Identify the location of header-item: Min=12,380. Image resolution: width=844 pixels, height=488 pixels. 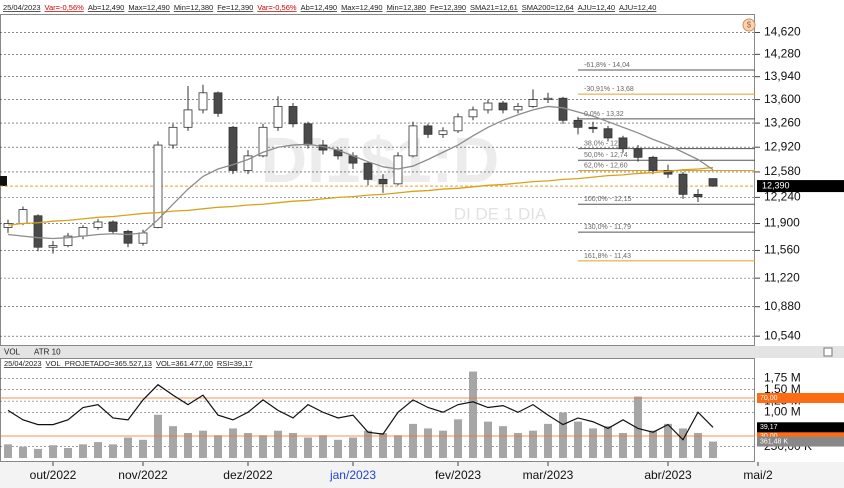
(193, 7).